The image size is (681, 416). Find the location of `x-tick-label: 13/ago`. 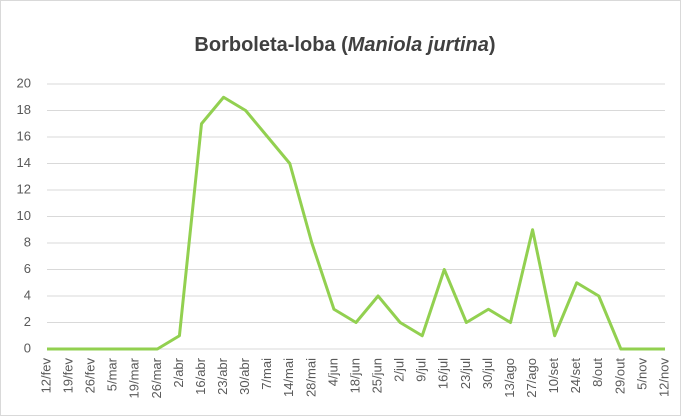

x-tick-label: 13/ago is located at coordinates (509, 378).